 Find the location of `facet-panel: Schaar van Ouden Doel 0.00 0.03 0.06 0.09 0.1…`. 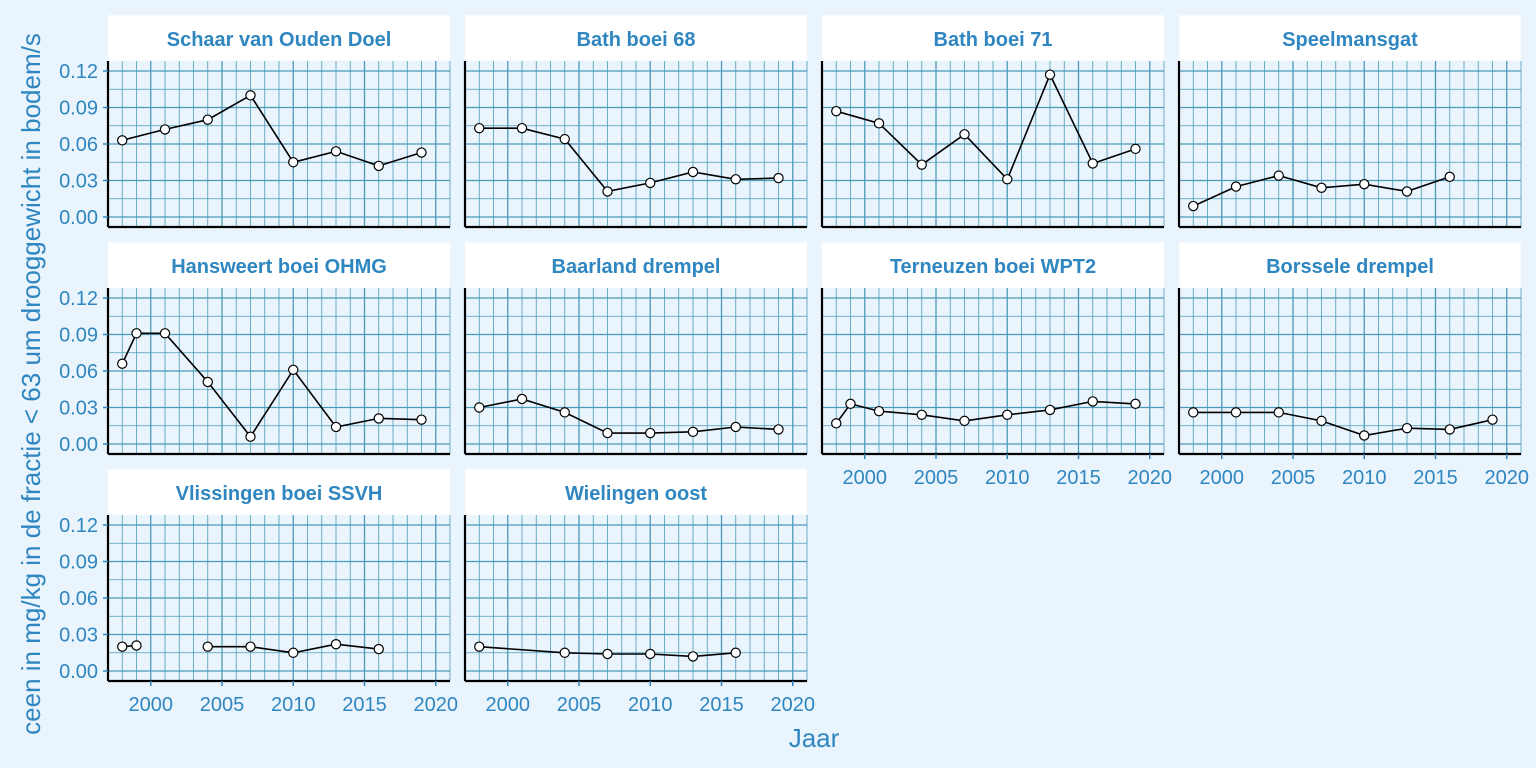

facet-panel: Schaar van Ouden Doel 0.00 0.03 0.06 0.09 0.1… is located at coordinates (255, 121).